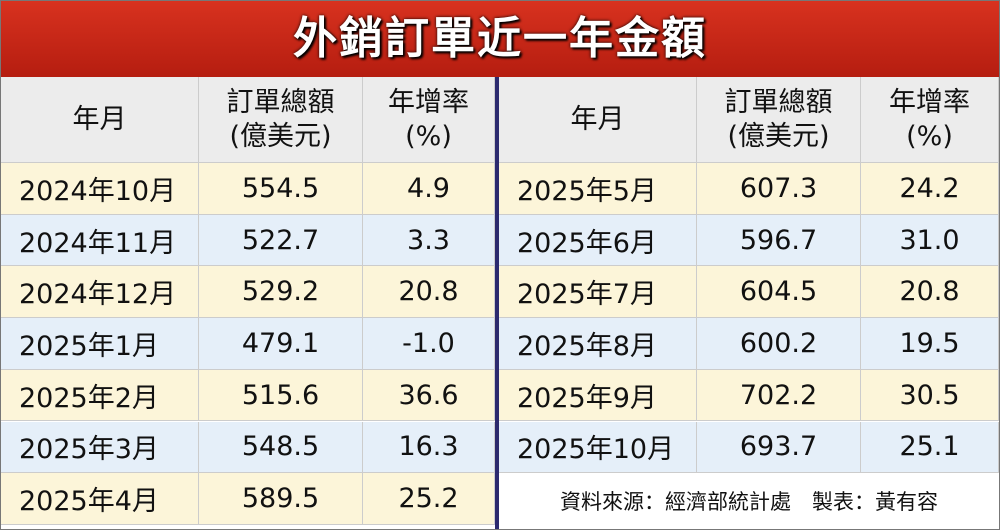 This screenshot has width=1000, height=530. I want to click on month-cell: 2024年11月, so click(100, 240).